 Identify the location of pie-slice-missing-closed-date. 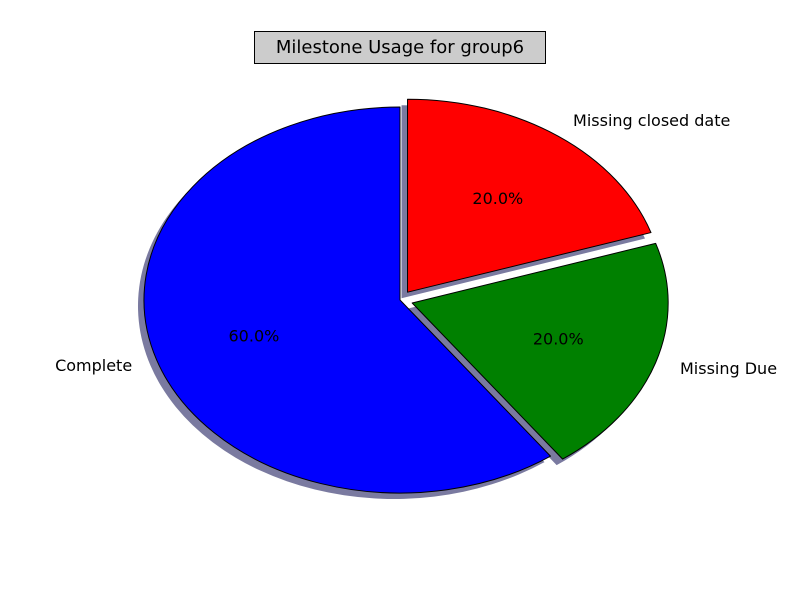
(529, 195).